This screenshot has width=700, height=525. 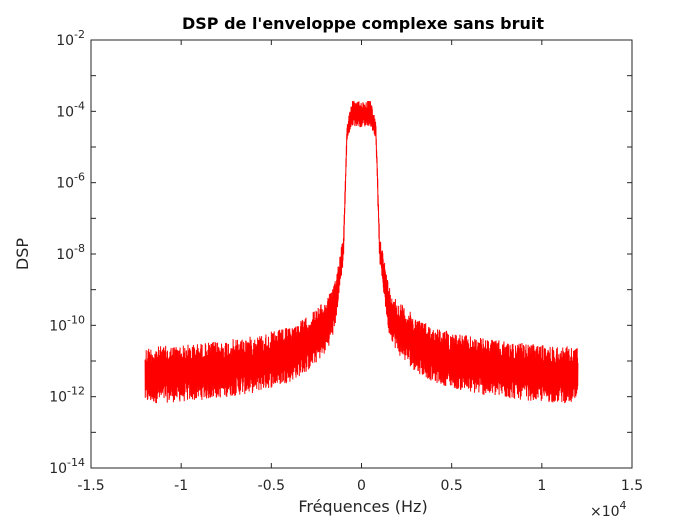 I want to click on y-tick-label: 10⁻¹⁴, so click(x=67, y=466).